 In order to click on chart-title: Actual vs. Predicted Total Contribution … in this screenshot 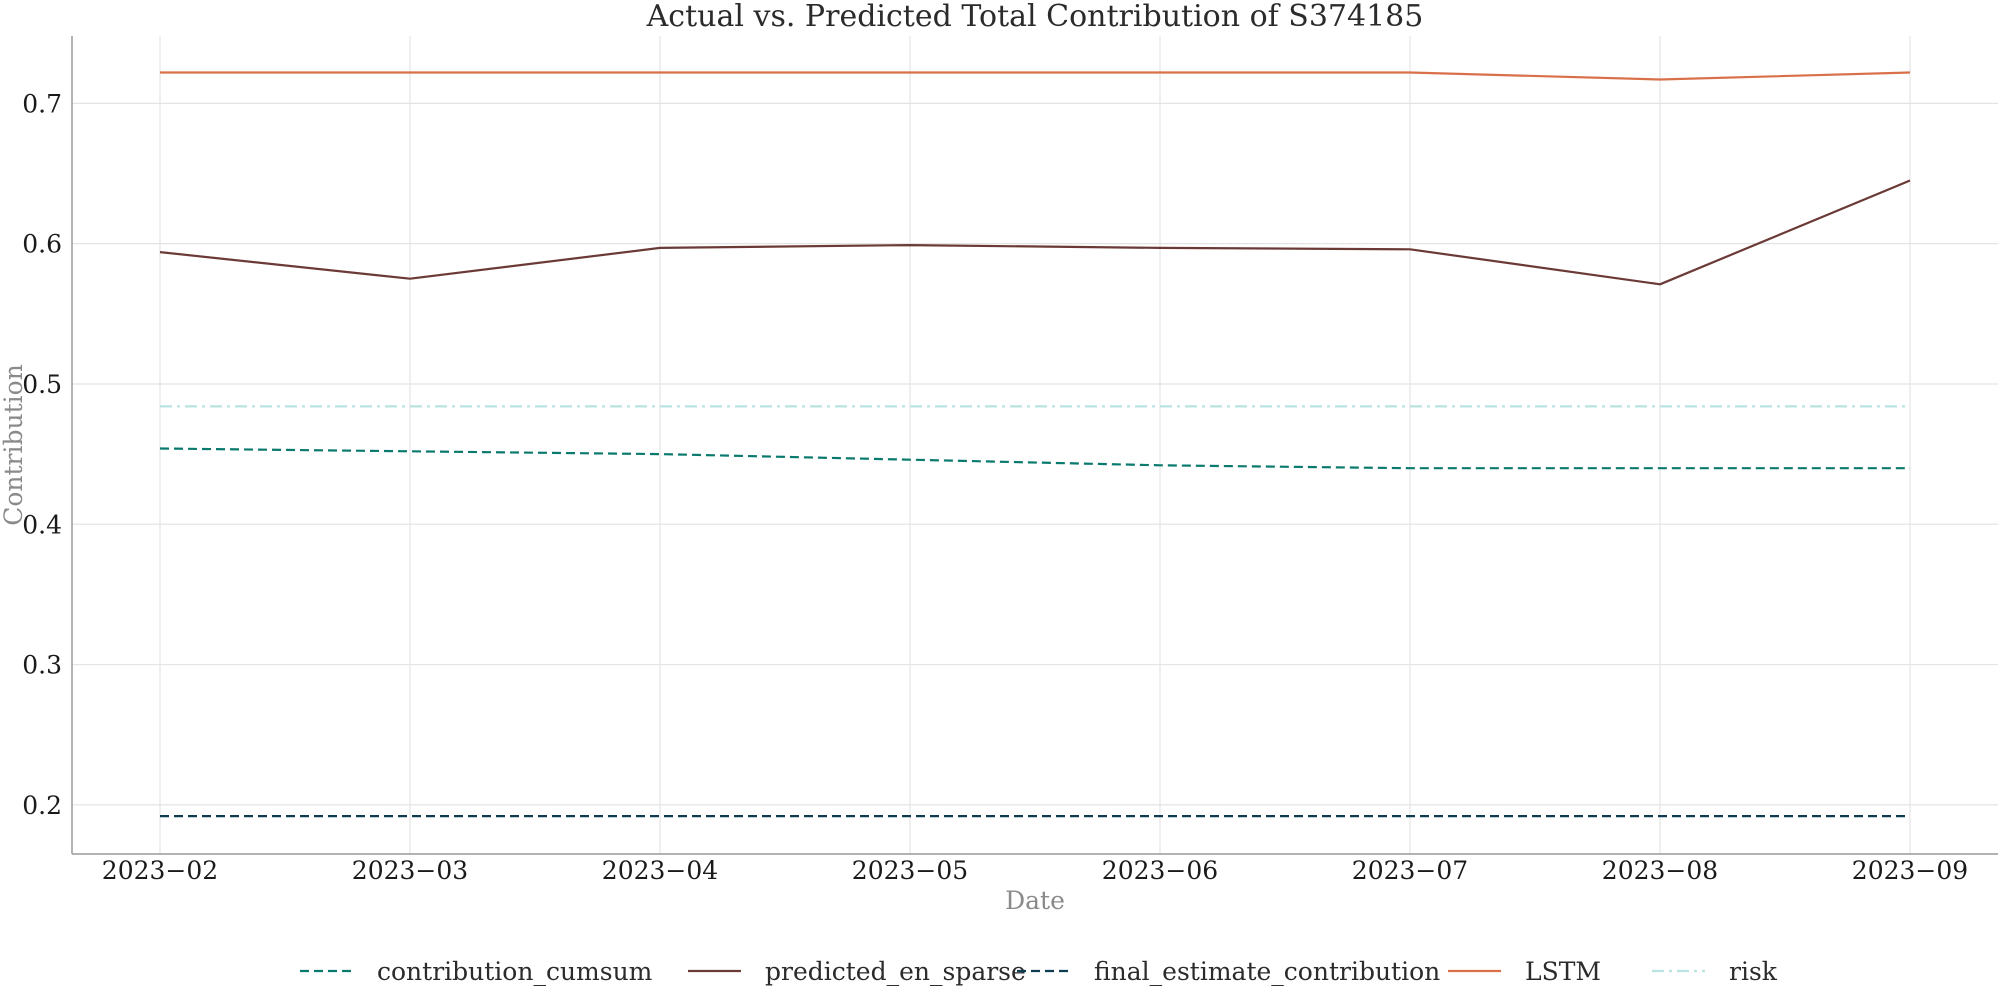, I will do `click(1035, 17)`.